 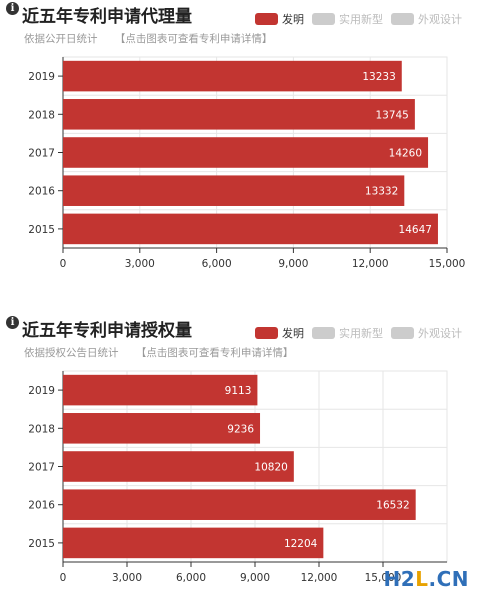 I want to click on watermark-cn: CN, so click(x=452, y=579).